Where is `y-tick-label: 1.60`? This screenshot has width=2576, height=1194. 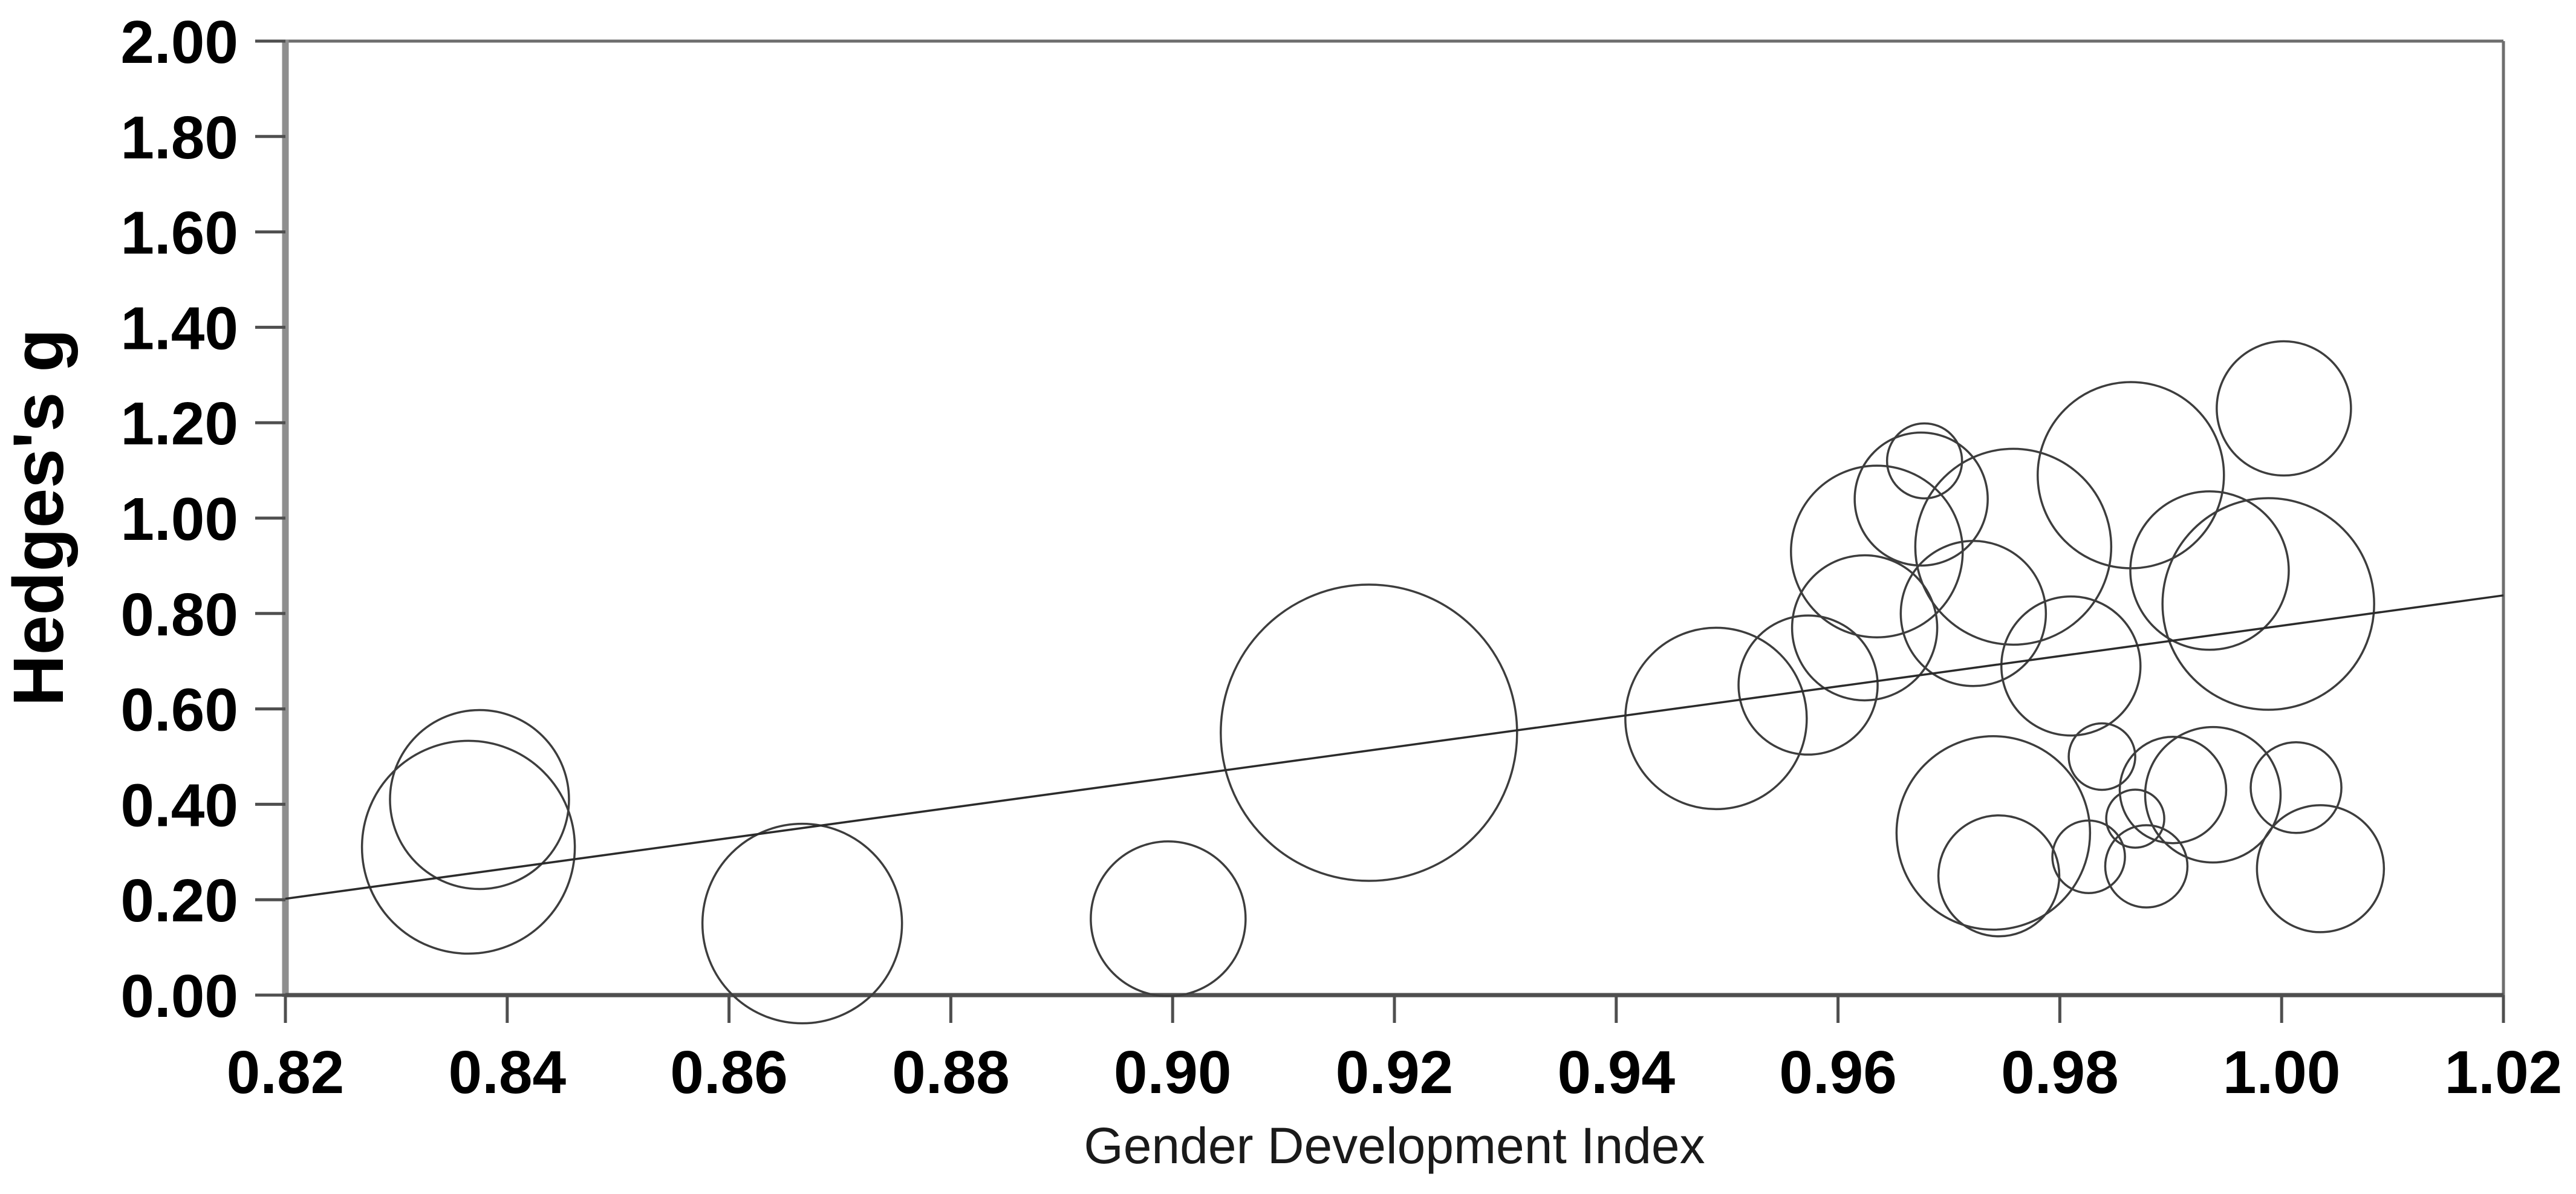
y-tick-label: 1.60 is located at coordinates (179, 234).